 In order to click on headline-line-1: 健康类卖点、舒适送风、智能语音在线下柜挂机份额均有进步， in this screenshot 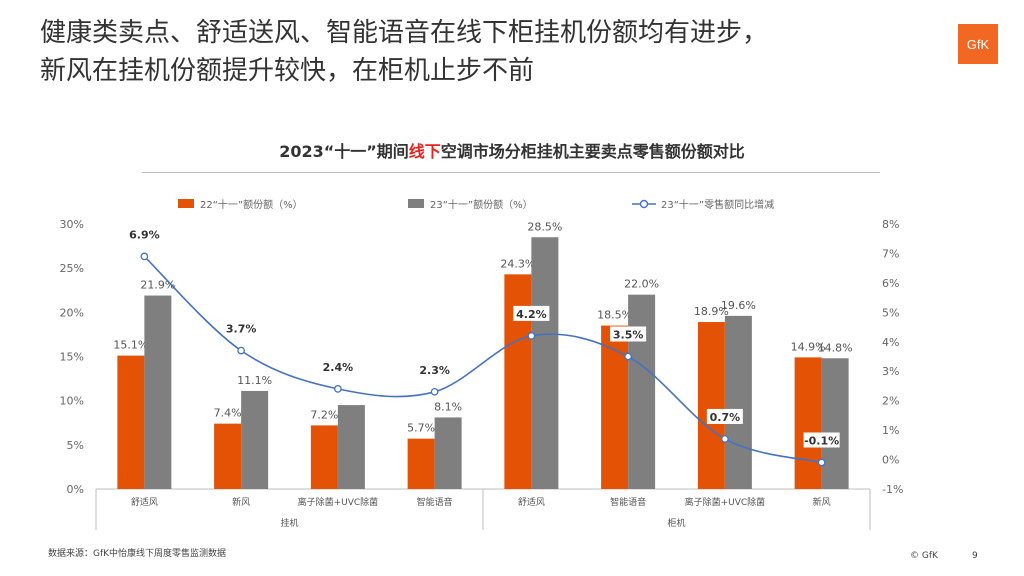, I will do `click(404, 33)`.